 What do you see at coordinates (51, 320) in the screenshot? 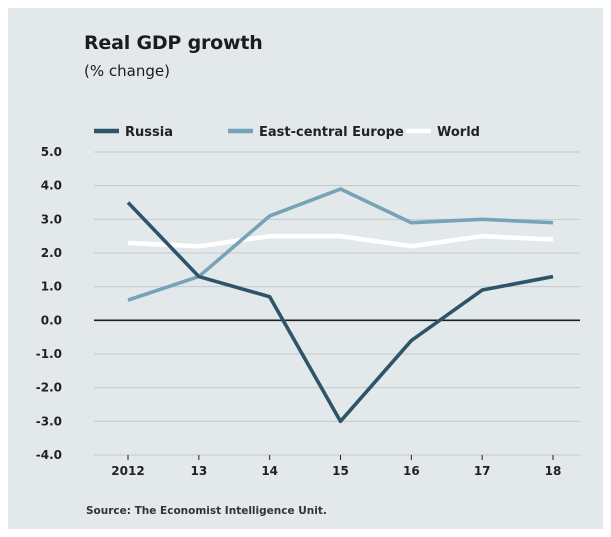
I see `y-tick-label: 0.0` at bounding box center [51, 320].